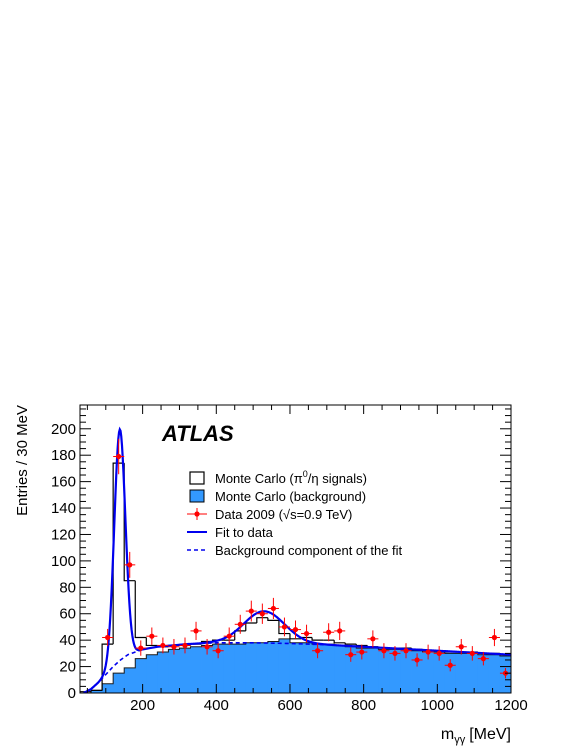 The height and width of the screenshot is (752, 581). What do you see at coordinates (244, 532) in the screenshot?
I see `legend-label-fit: Fit to data` at bounding box center [244, 532].